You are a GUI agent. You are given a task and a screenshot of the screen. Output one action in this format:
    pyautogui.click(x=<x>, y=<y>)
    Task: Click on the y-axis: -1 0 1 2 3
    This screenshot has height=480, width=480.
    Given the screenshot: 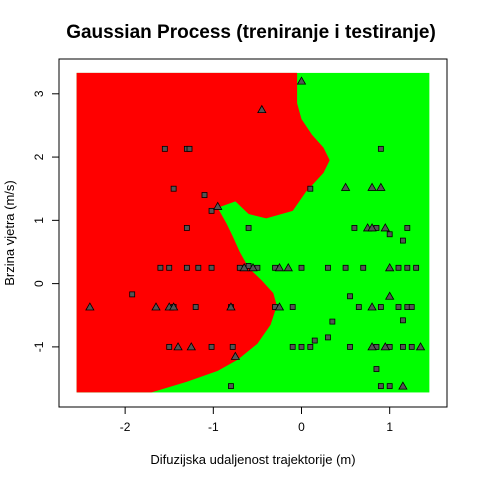 What is the action you would take?
    pyautogui.click(x=46, y=221)
    